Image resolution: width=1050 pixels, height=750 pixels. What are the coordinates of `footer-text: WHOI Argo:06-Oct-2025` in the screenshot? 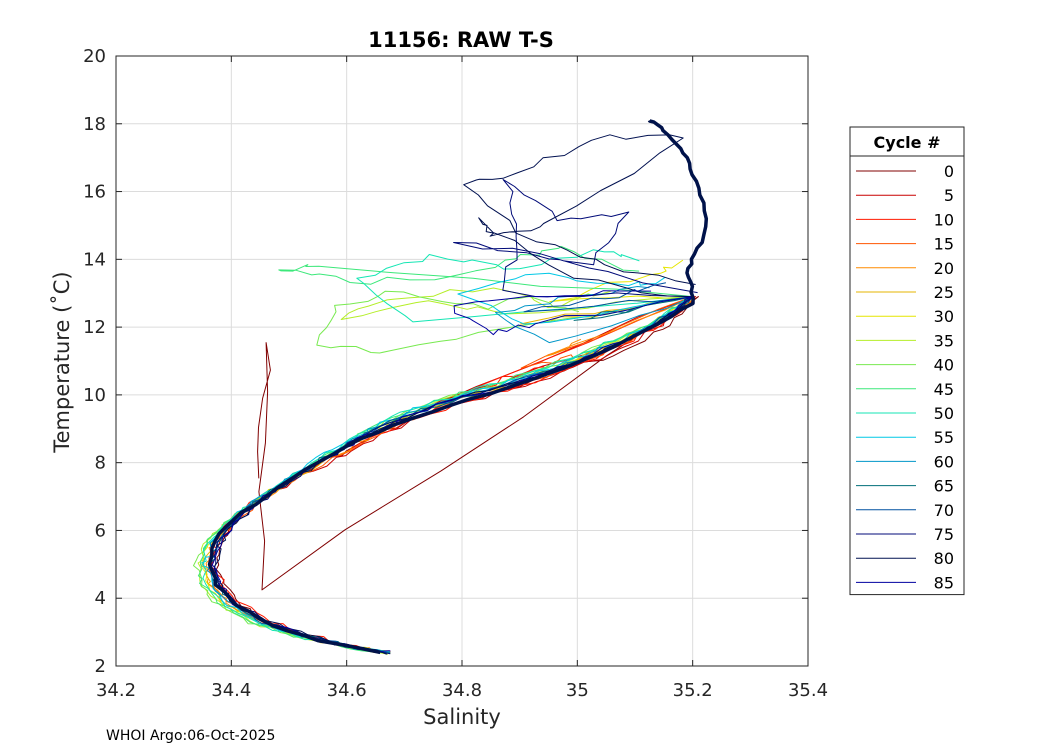 It's located at (190, 736).